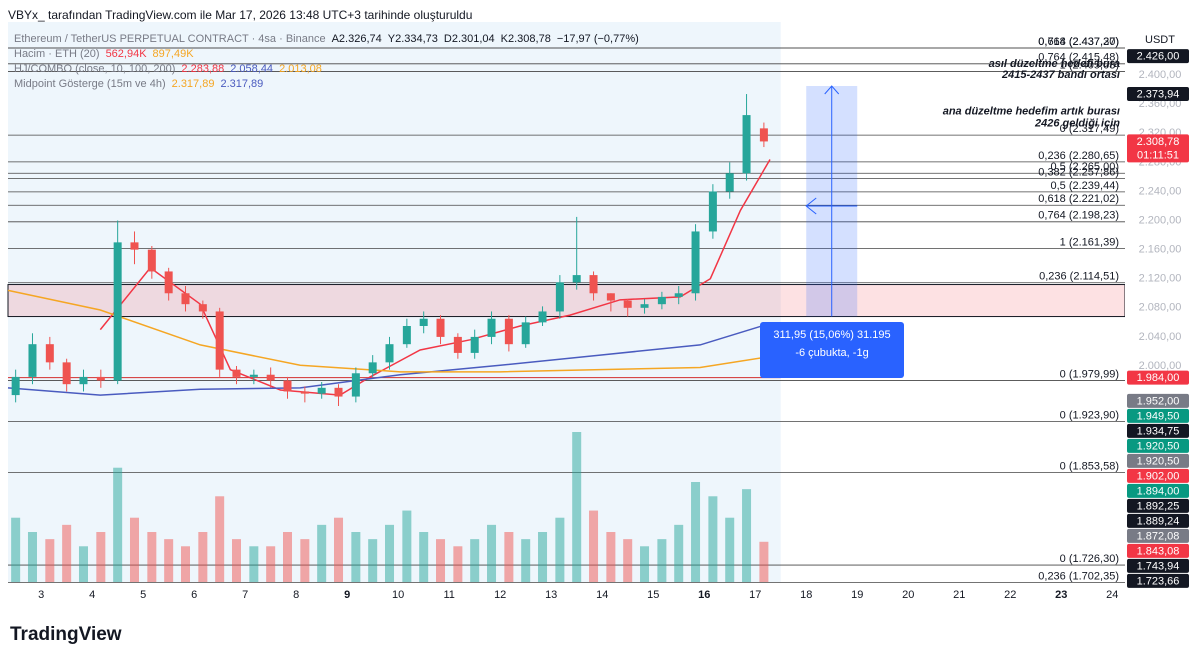 The image size is (1200, 661). Describe the element at coordinates (525, 39) in the screenshot. I see `ohlc: K2.308,78` at that location.